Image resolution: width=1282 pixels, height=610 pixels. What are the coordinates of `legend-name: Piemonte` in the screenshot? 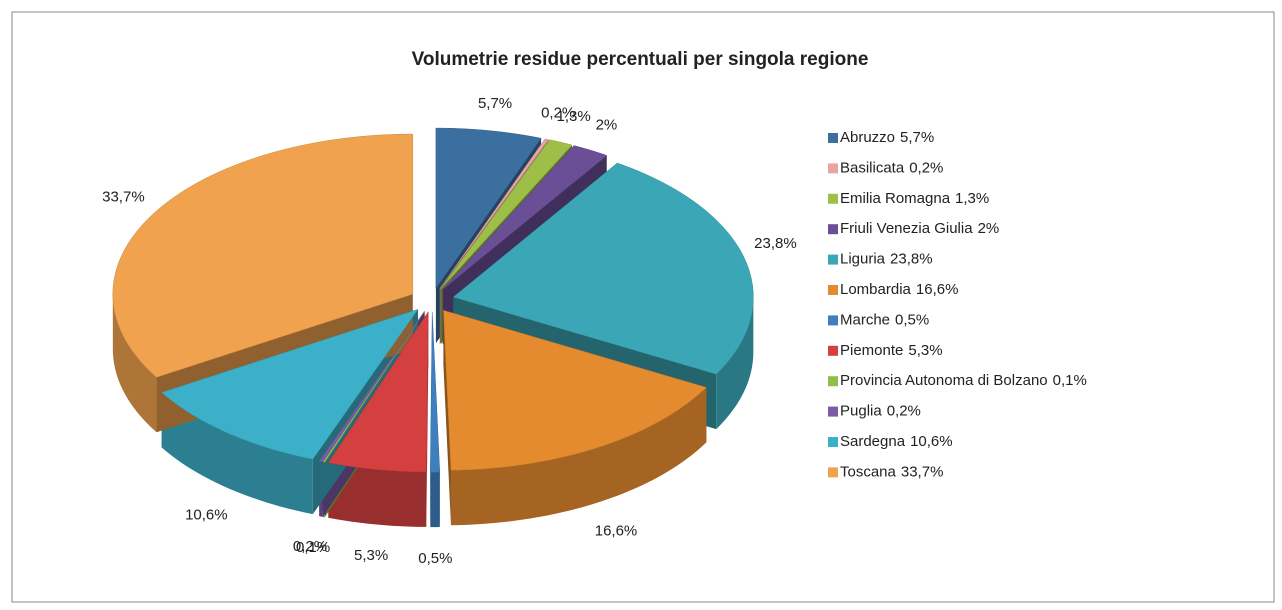 It's located at (871, 350).